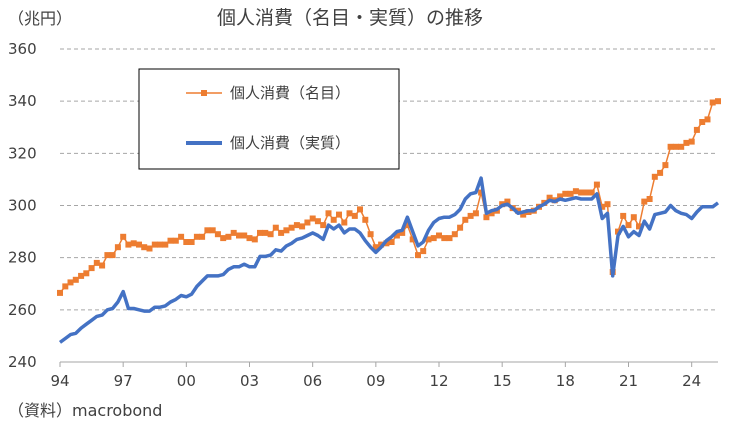 The height and width of the screenshot is (426, 738). Describe the element at coordinates (628, 381) in the screenshot. I see `x-tick-label: 21` at that location.